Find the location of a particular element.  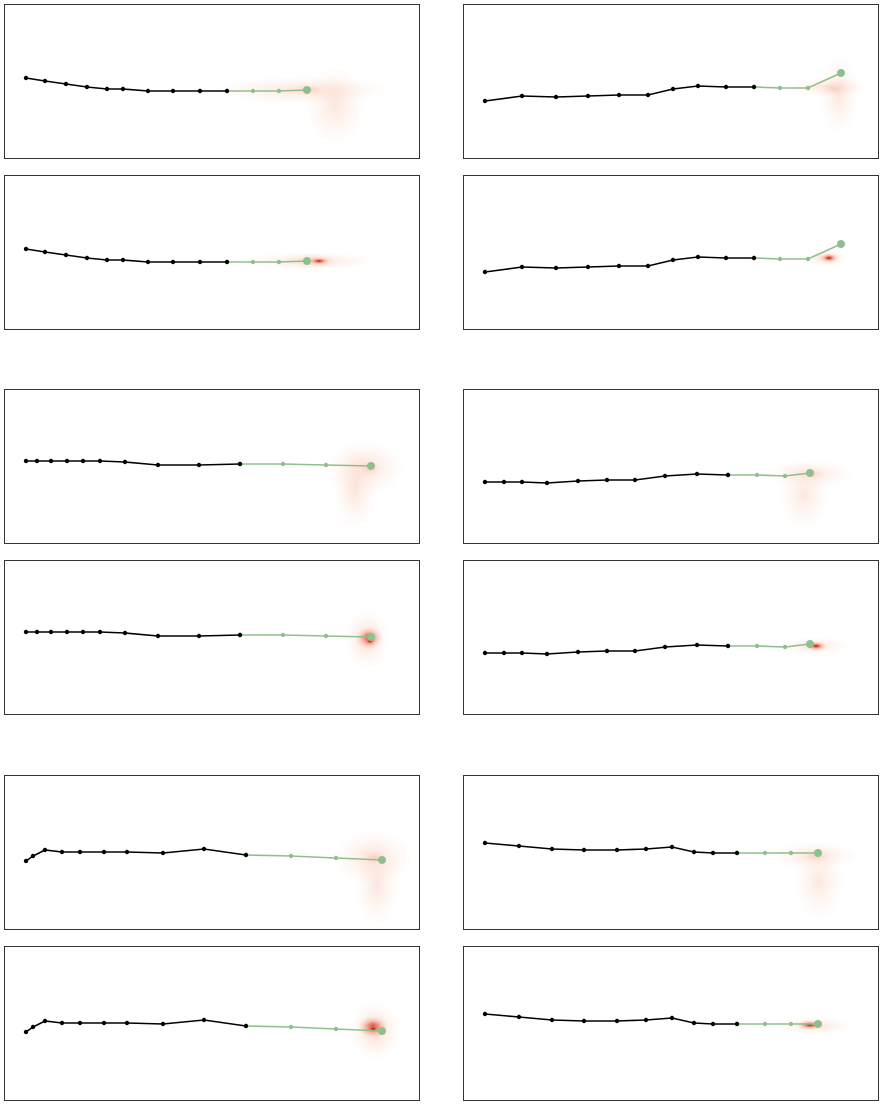

trajectory-panel-row4-left is located at coordinates (212, 637).